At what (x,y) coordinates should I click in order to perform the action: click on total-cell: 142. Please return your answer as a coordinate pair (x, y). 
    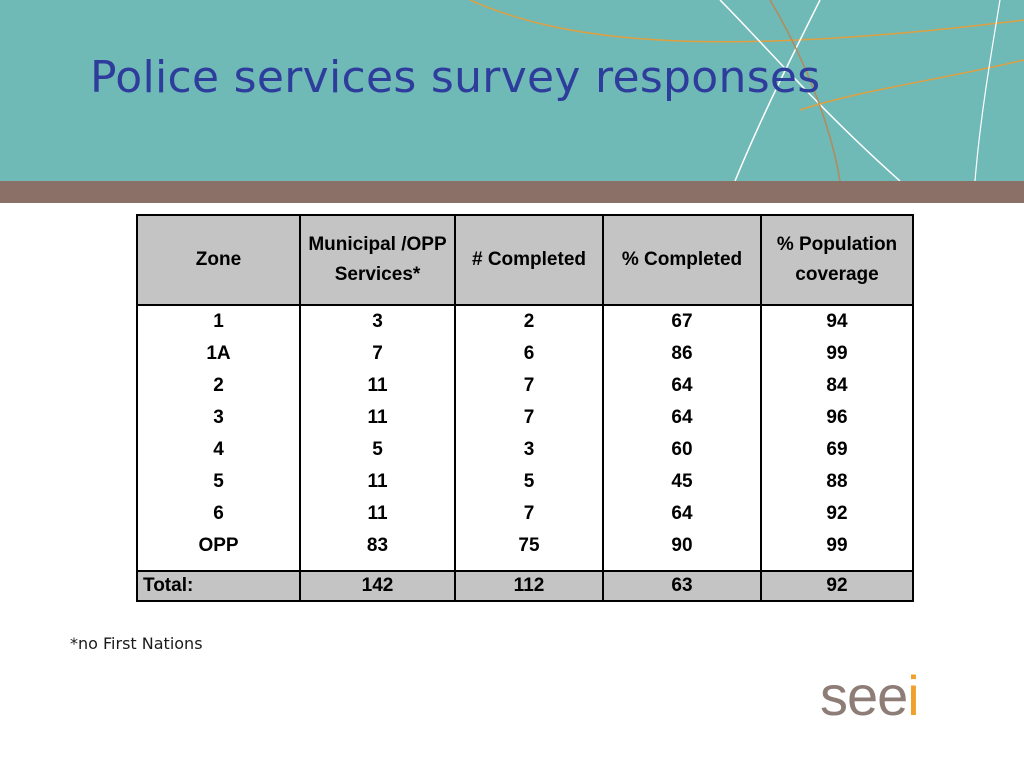
    Looking at the image, I should click on (377, 586).